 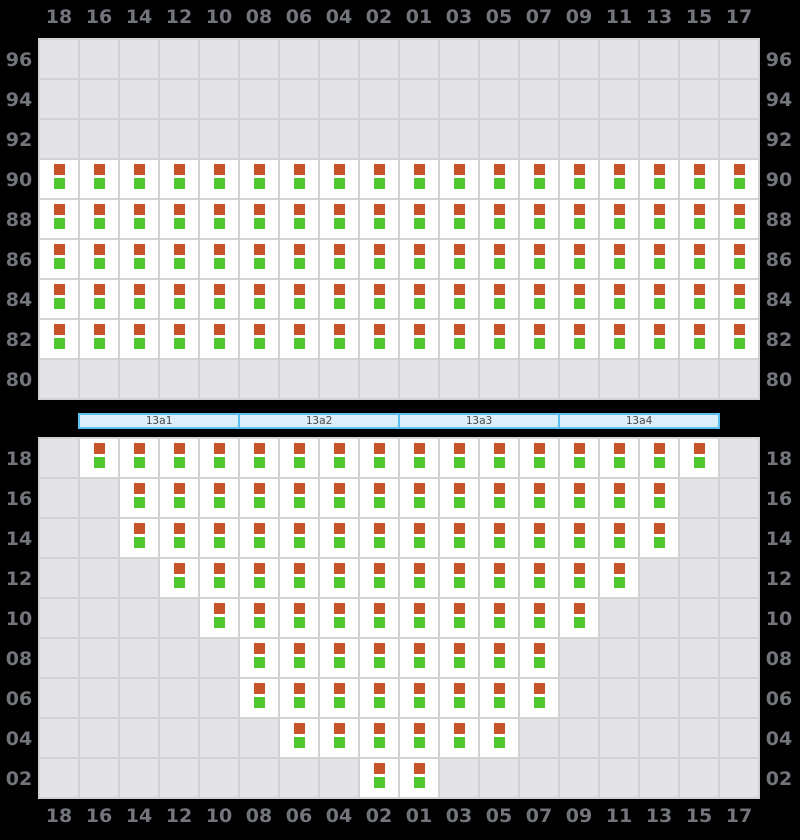 I want to click on seat-lower-row18-col02, so click(x=379, y=458).